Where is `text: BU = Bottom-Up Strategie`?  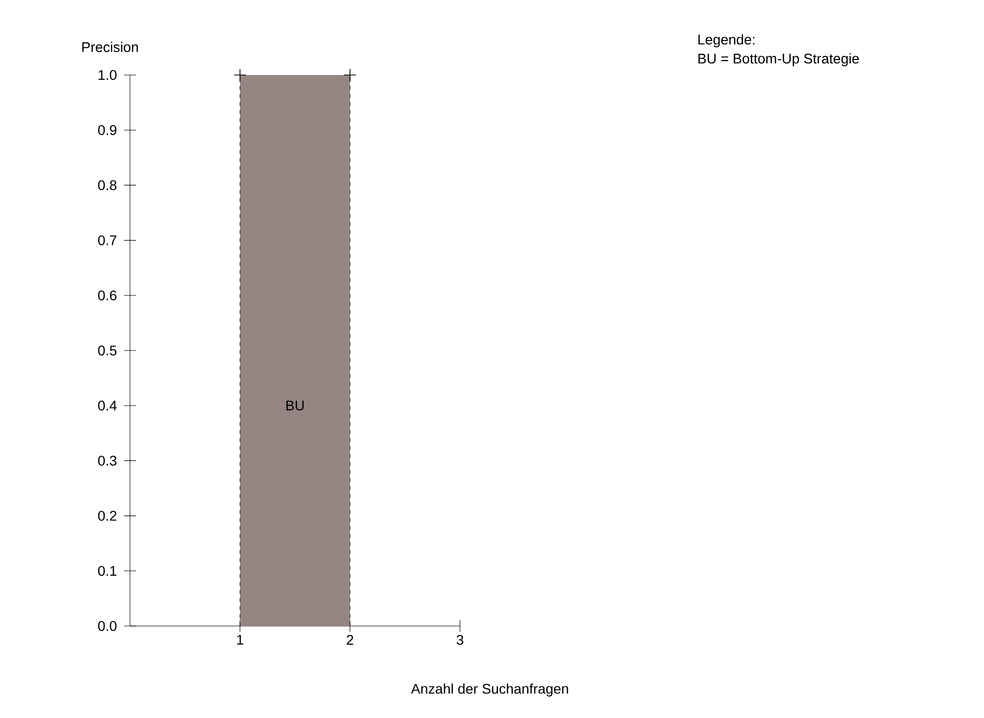
text: BU = Bottom-Up Strategie is located at coordinates (778, 59).